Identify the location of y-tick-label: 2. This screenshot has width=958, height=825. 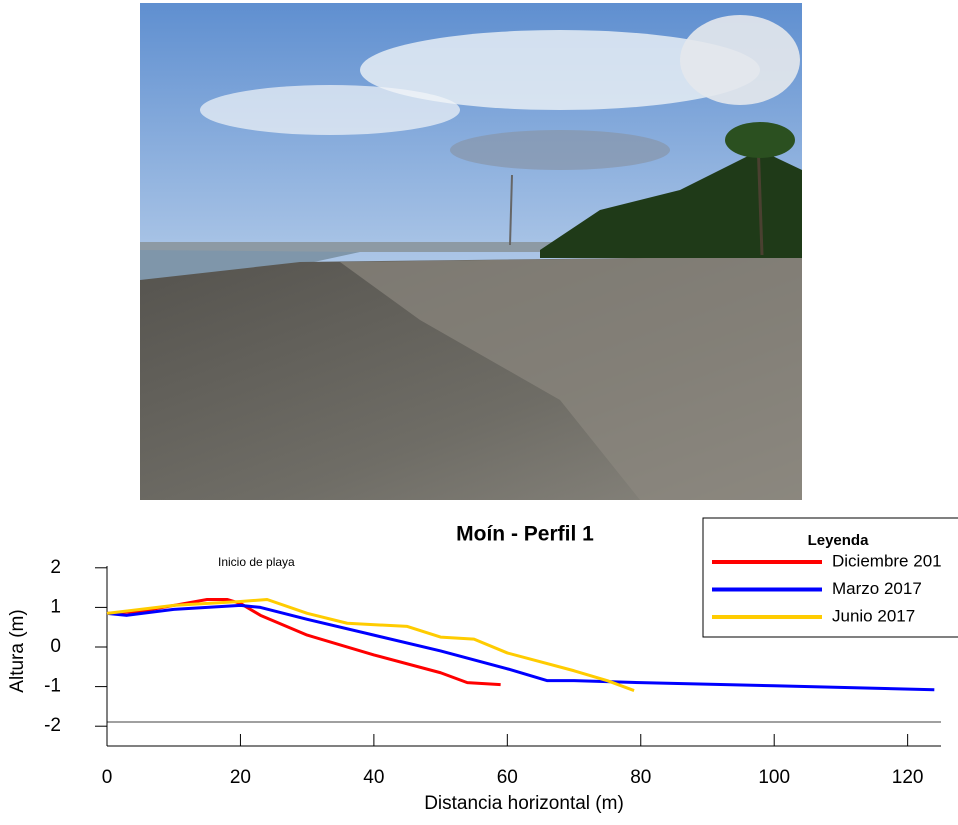
(55, 567).